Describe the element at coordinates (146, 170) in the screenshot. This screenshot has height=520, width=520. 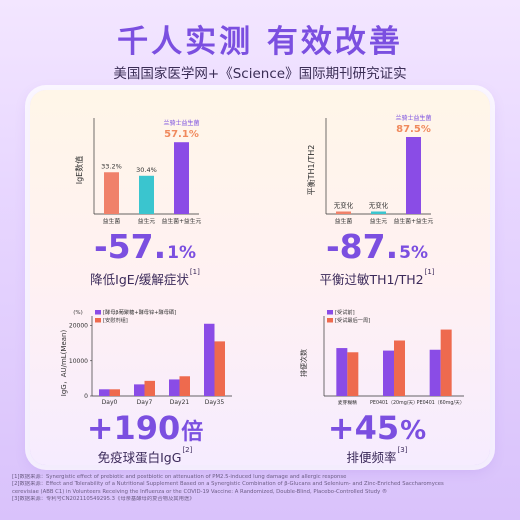
I see `bar-value-label-1: 30.4%` at that location.